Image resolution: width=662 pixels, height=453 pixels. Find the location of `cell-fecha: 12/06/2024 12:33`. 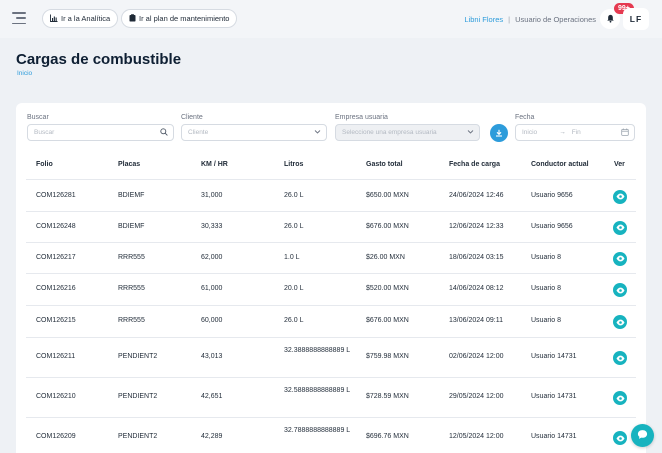

cell-fecha: 12/06/2024 12:33 is located at coordinates (476, 226).